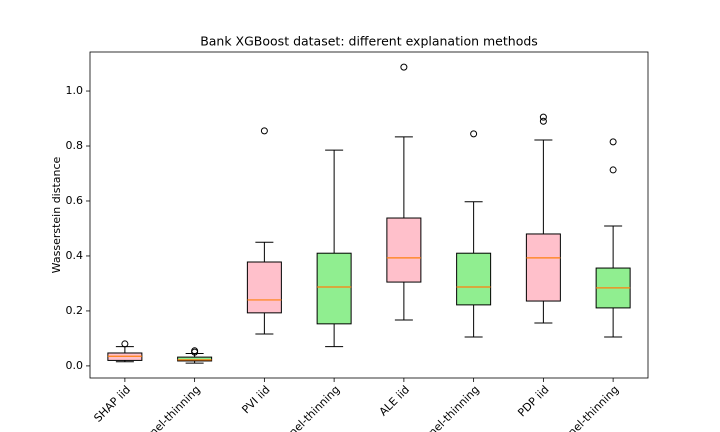 The height and width of the screenshot is (432, 720). What do you see at coordinates (75, 255) in the screenshot?
I see `y-tick-label: 0.4` at bounding box center [75, 255].